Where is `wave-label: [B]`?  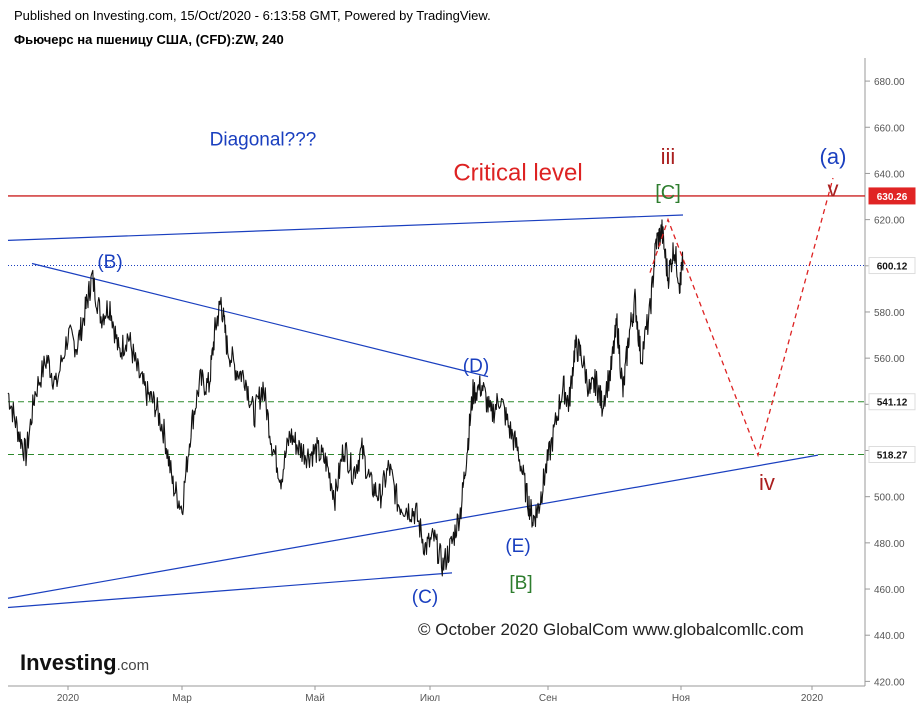 wave-label: [B] is located at coordinates (520, 583).